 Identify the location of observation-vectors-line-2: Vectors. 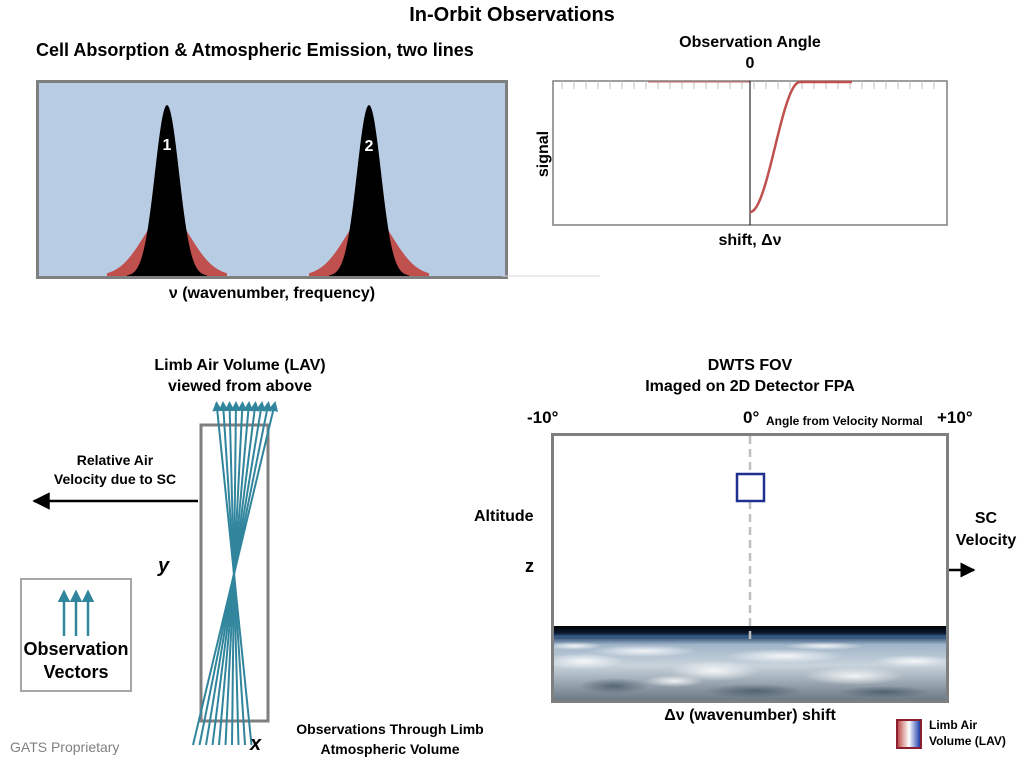
(76, 672).